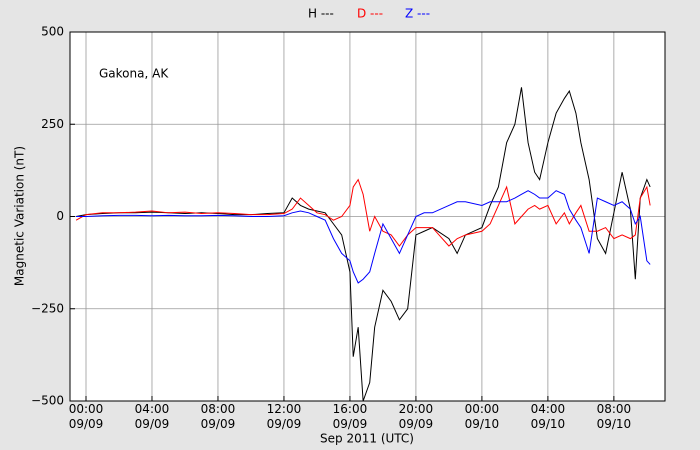 Image resolution: width=700 pixels, height=450 pixels. Describe the element at coordinates (350, 416) in the screenshot. I see `x-tick-label: 16:00 09/09` at that location.